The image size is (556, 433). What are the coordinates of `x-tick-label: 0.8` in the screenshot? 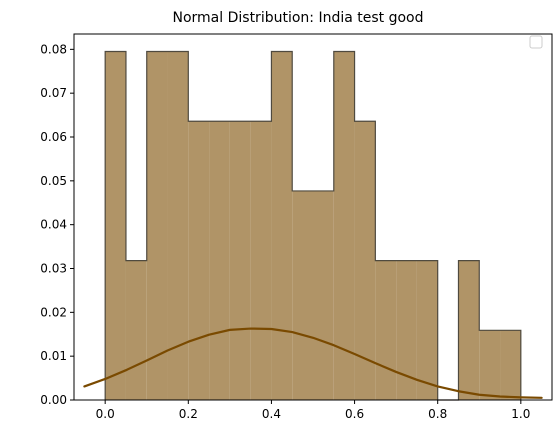 It's located at (437, 414).